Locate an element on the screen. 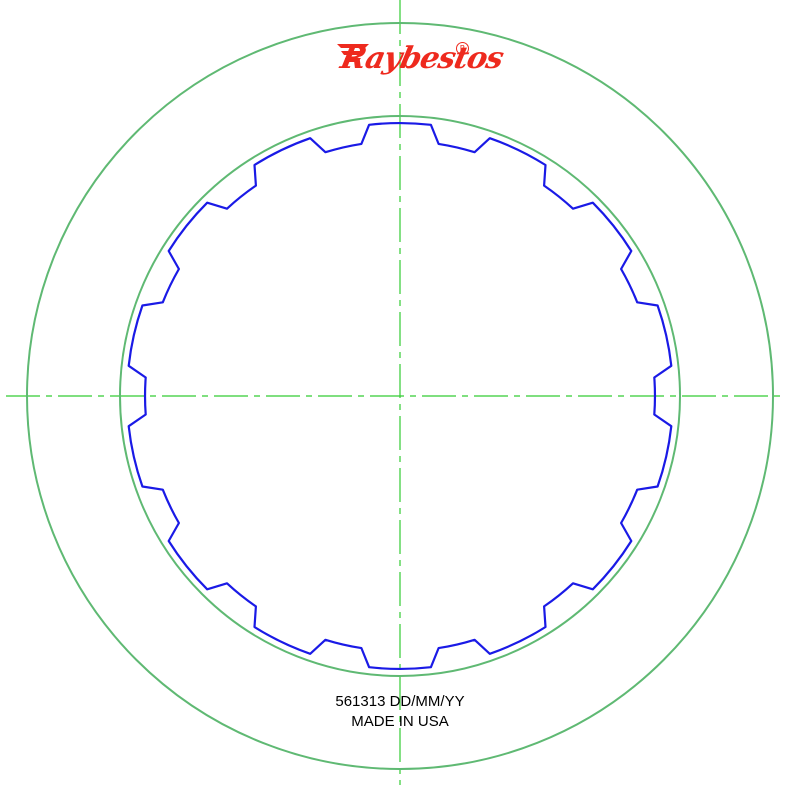 Image resolution: width=785 pixels, height=788 pixels. raybestos-logo: Raybestos R is located at coordinates (420, 60).